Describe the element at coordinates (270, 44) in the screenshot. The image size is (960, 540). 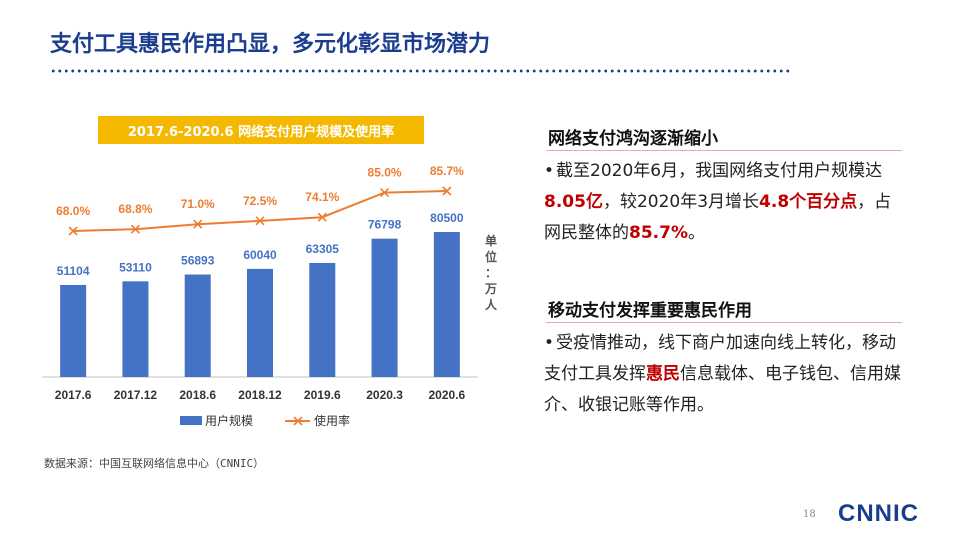
I see `slide-title: 支付工具惠民作用凸显，多元化彰显市场潜力` at that location.